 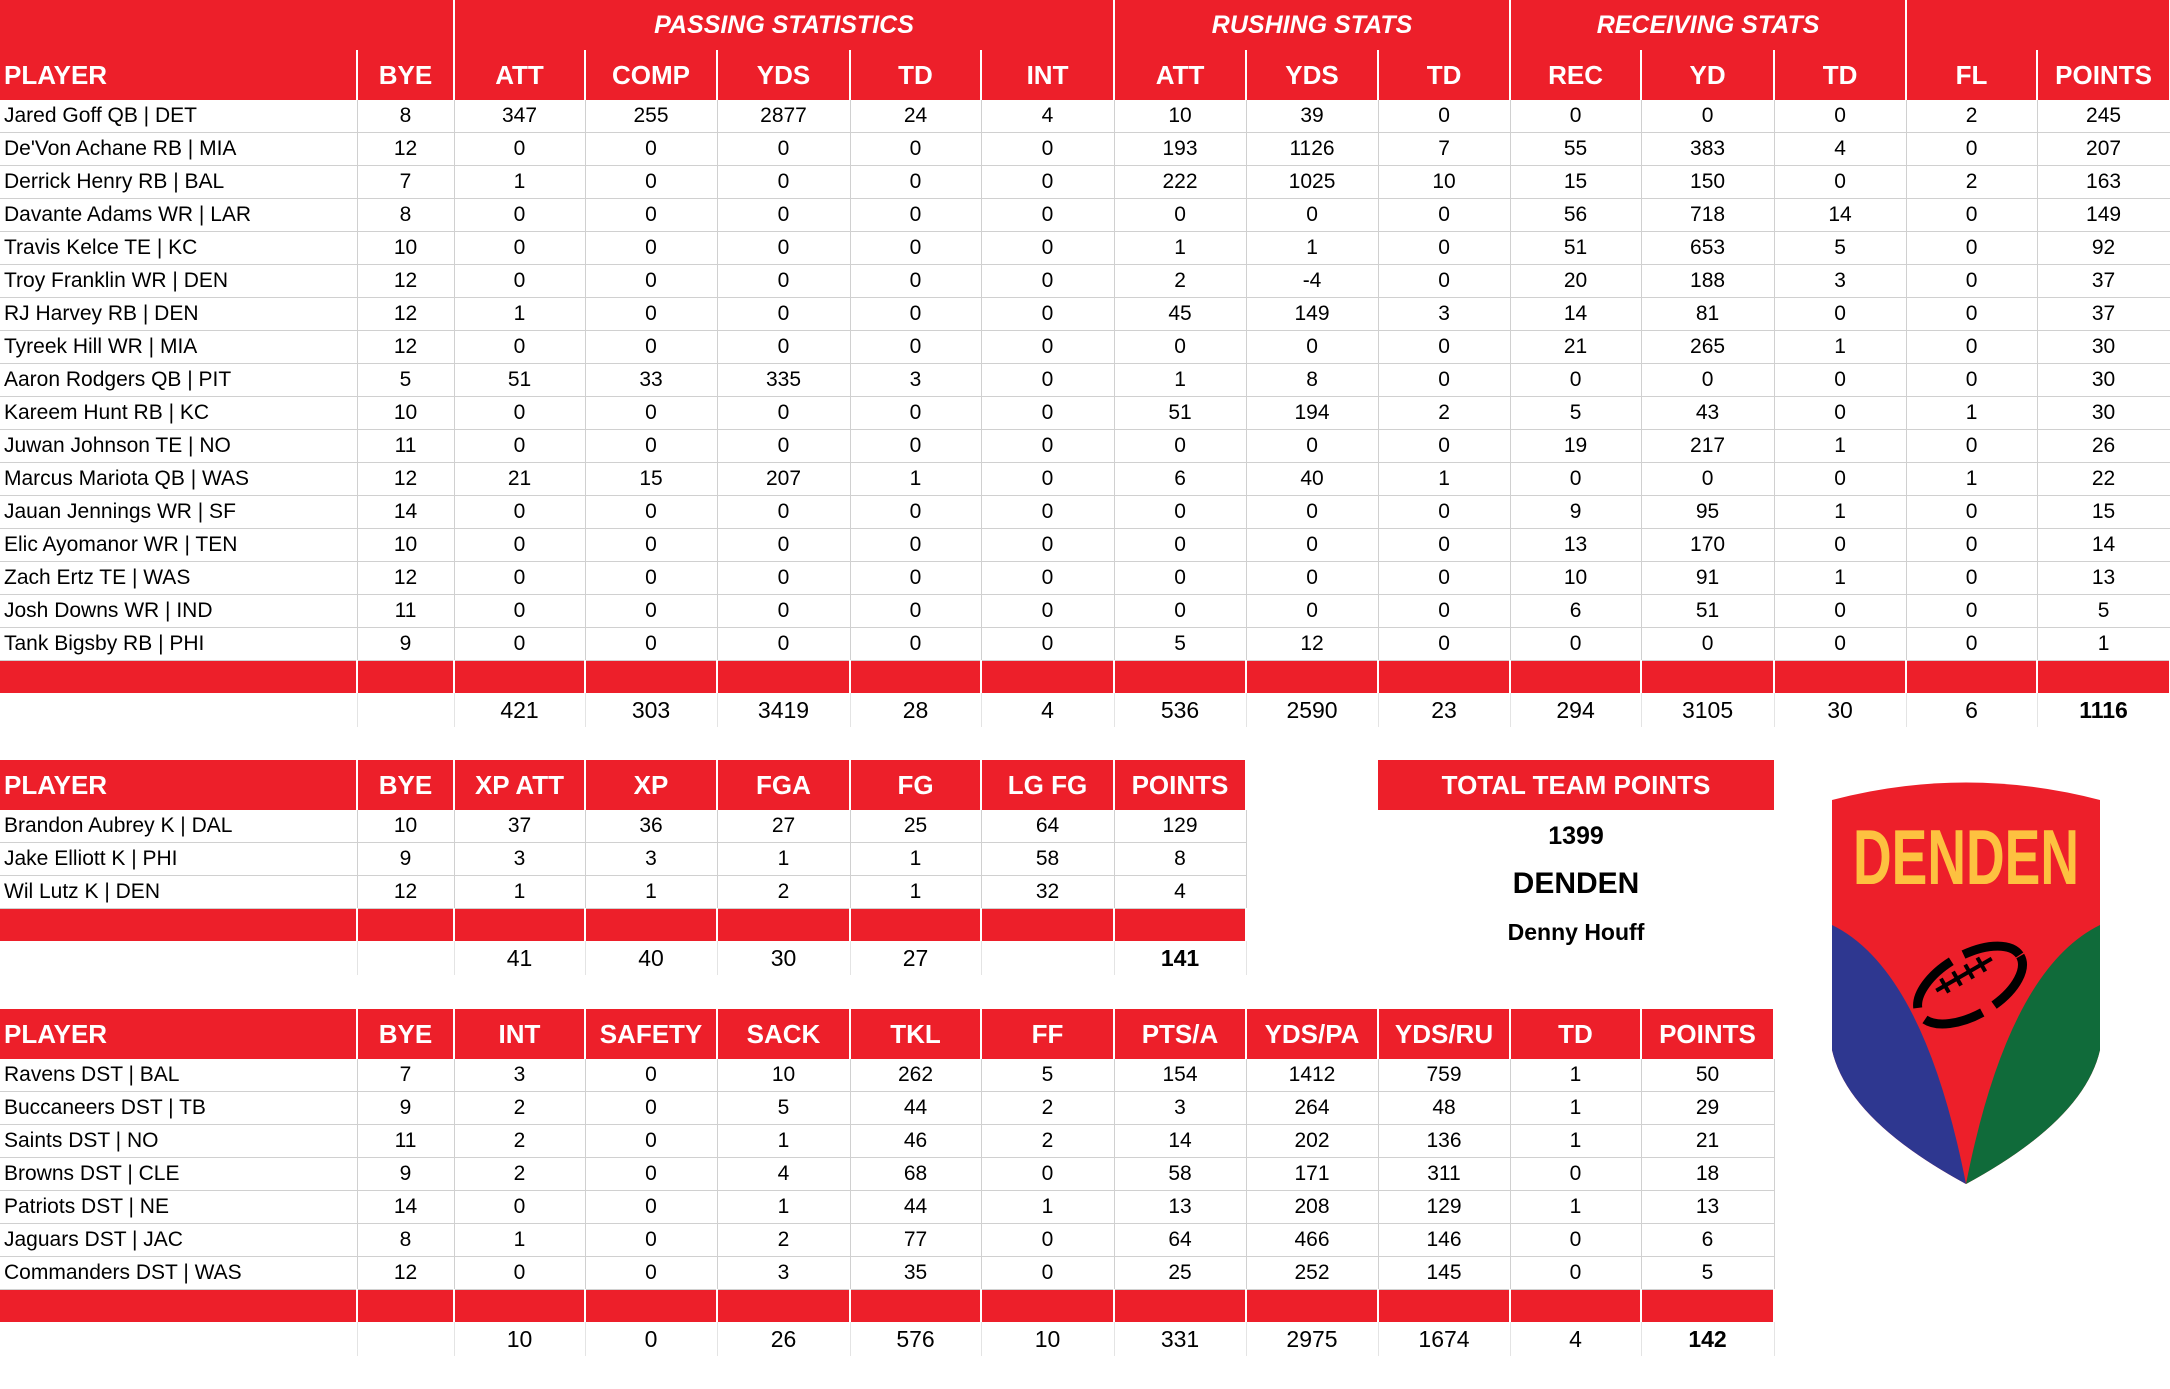 I want to click on stat-cell: 9, so click(x=406, y=1108).